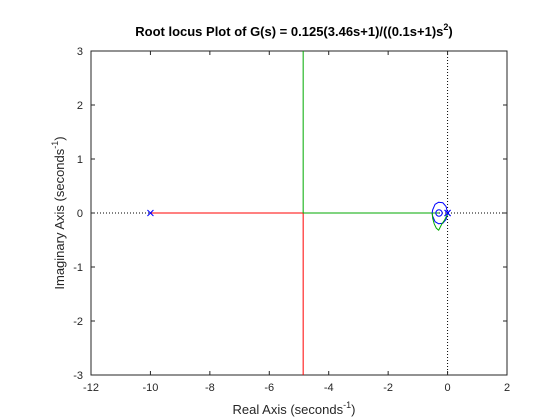  I want to click on y-axis-label: Imaginary Axis (seconds-1), so click(58, 212).